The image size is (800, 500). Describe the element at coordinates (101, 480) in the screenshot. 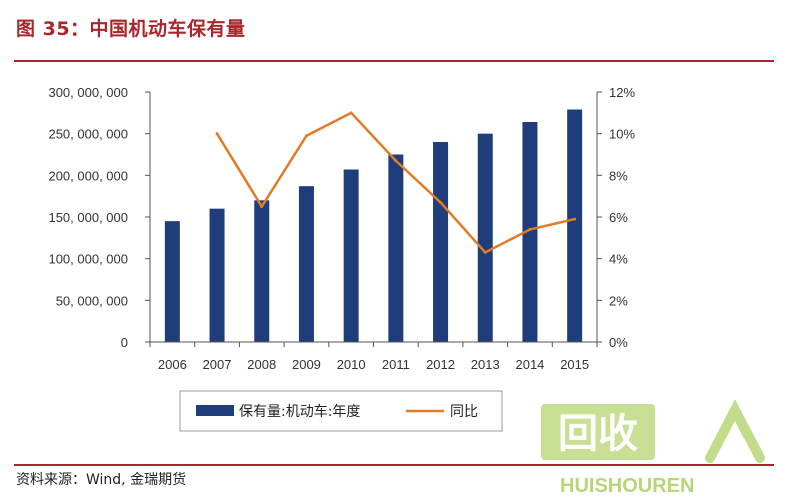

I see `source-note: 资料来源：Wind, 金瑞期货` at that location.